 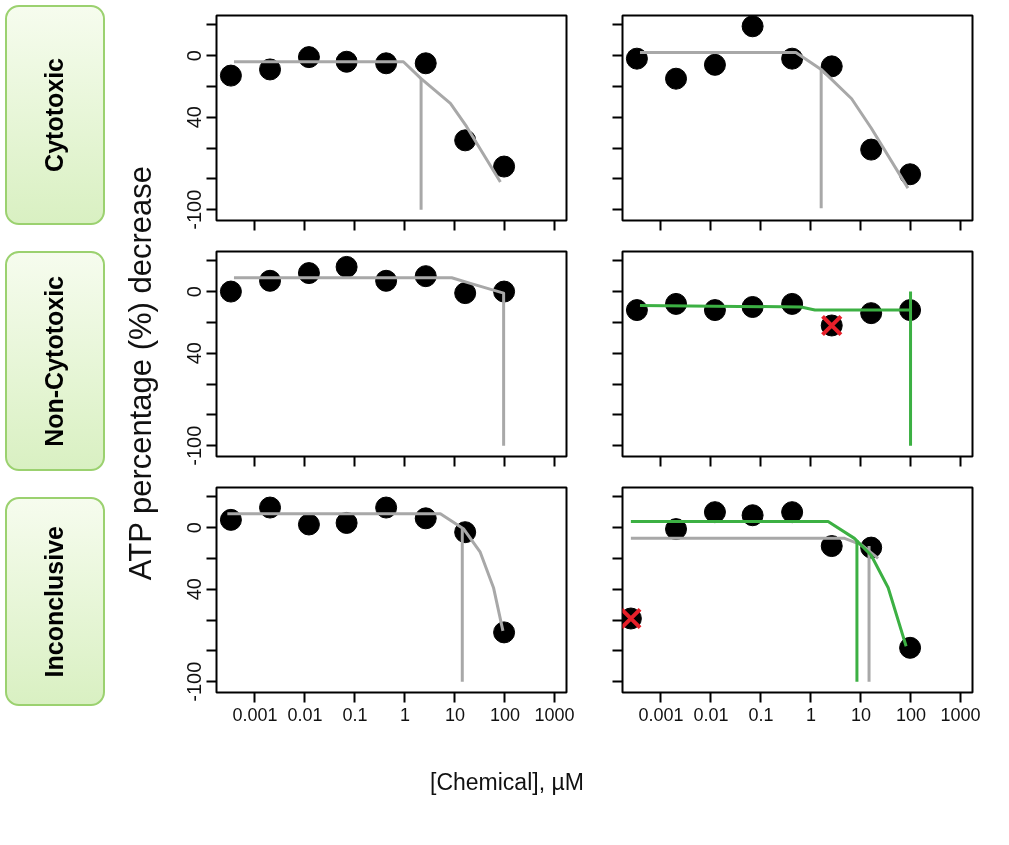 What do you see at coordinates (507, 782) in the screenshot?
I see `x-axis-title: [Chemical], µM` at bounding box center [507, 782].